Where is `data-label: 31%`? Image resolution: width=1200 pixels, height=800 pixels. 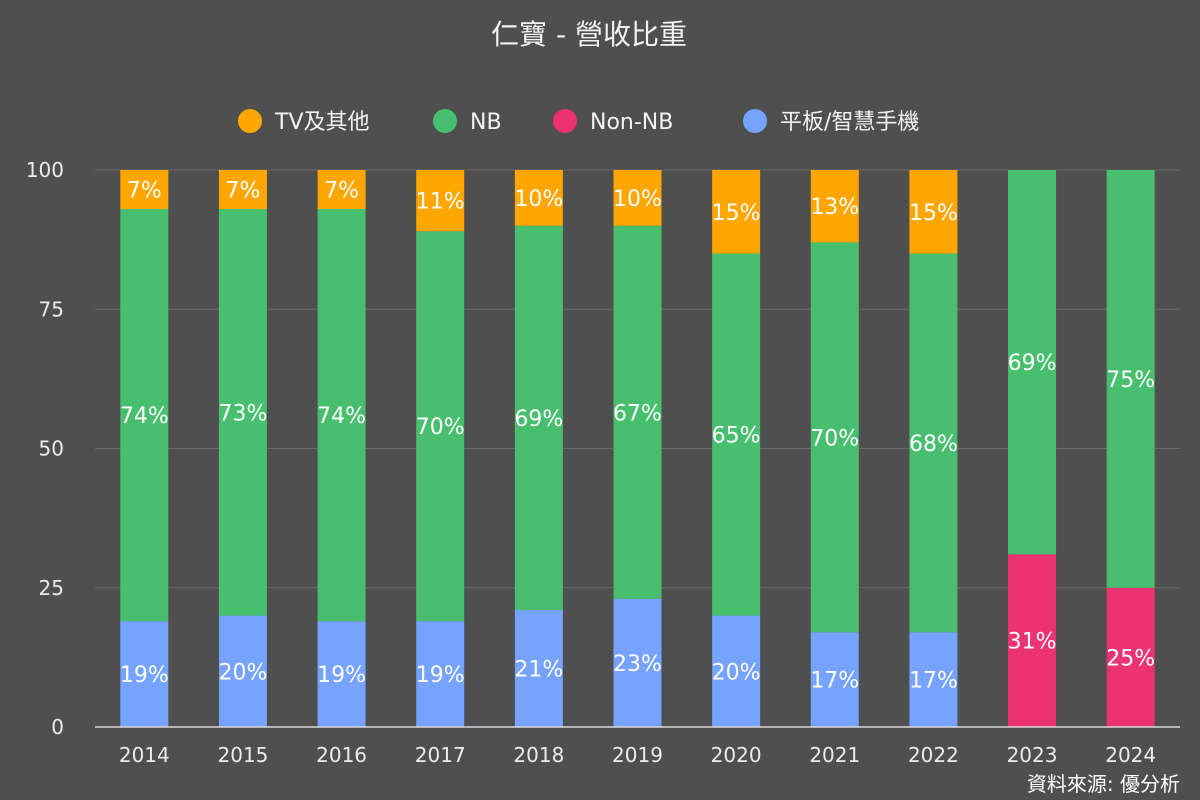
data-label: 31% is located at coordinates (1032, 642).